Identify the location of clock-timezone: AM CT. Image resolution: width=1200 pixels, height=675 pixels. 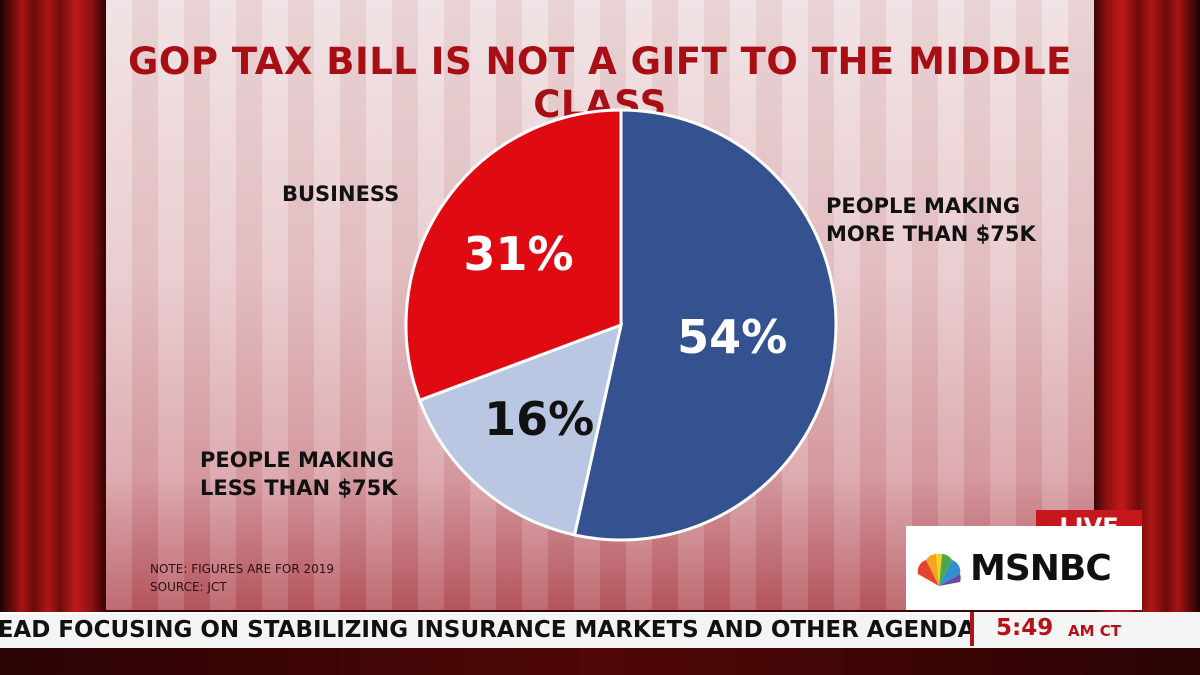
(1094, 631).